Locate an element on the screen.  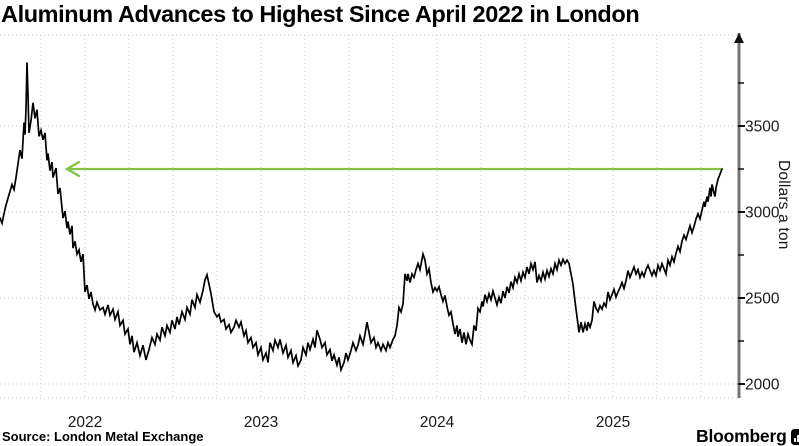
y-tick-label: 2500 is located at coordinates (762, 299).